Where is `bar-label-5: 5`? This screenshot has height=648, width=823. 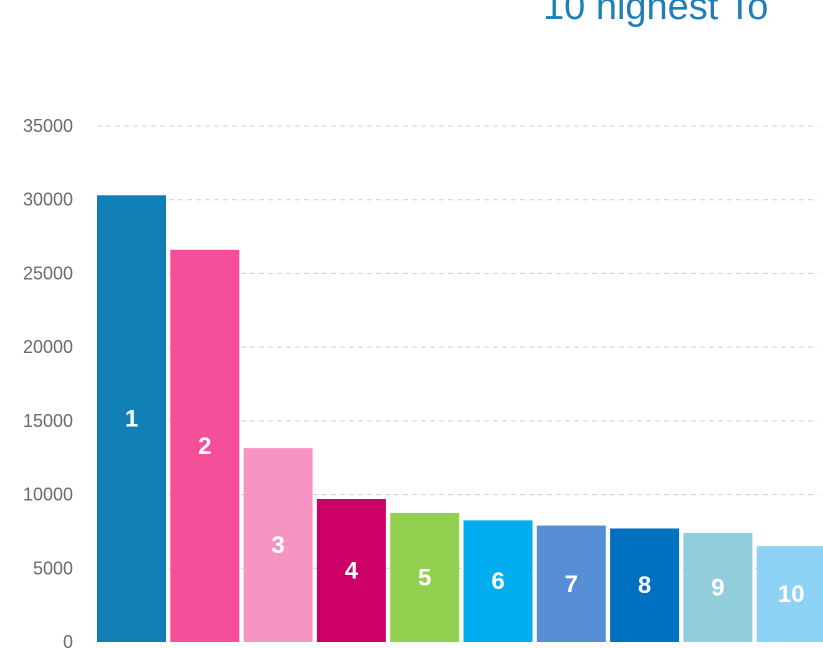
bar-label-5: 5 is located at coordinates (424, 578).